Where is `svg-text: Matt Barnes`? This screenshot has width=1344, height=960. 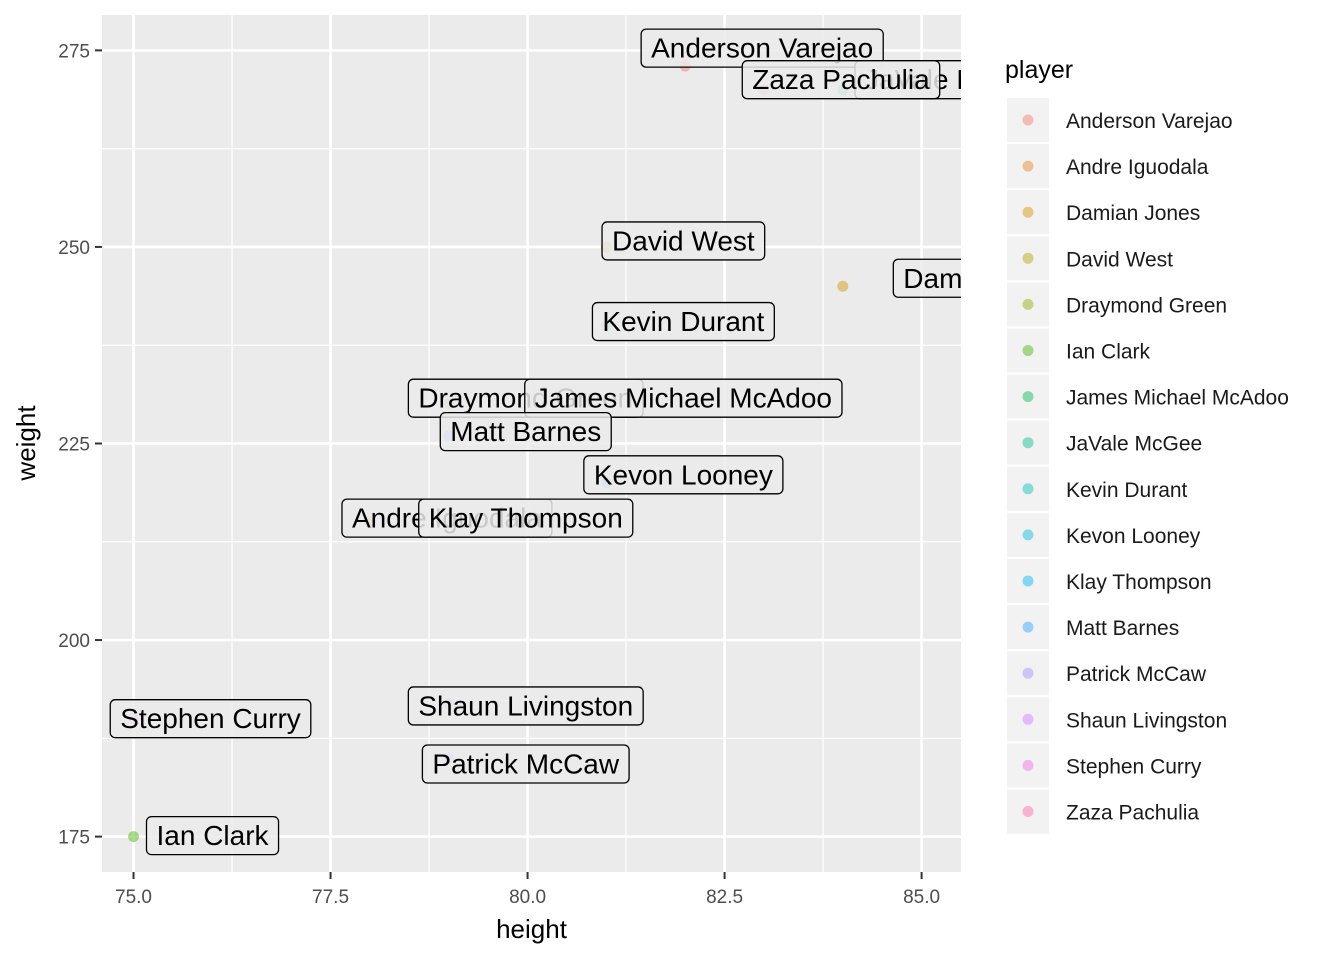
svg-text: Matt Barnes is located at coordinates (525, 431).